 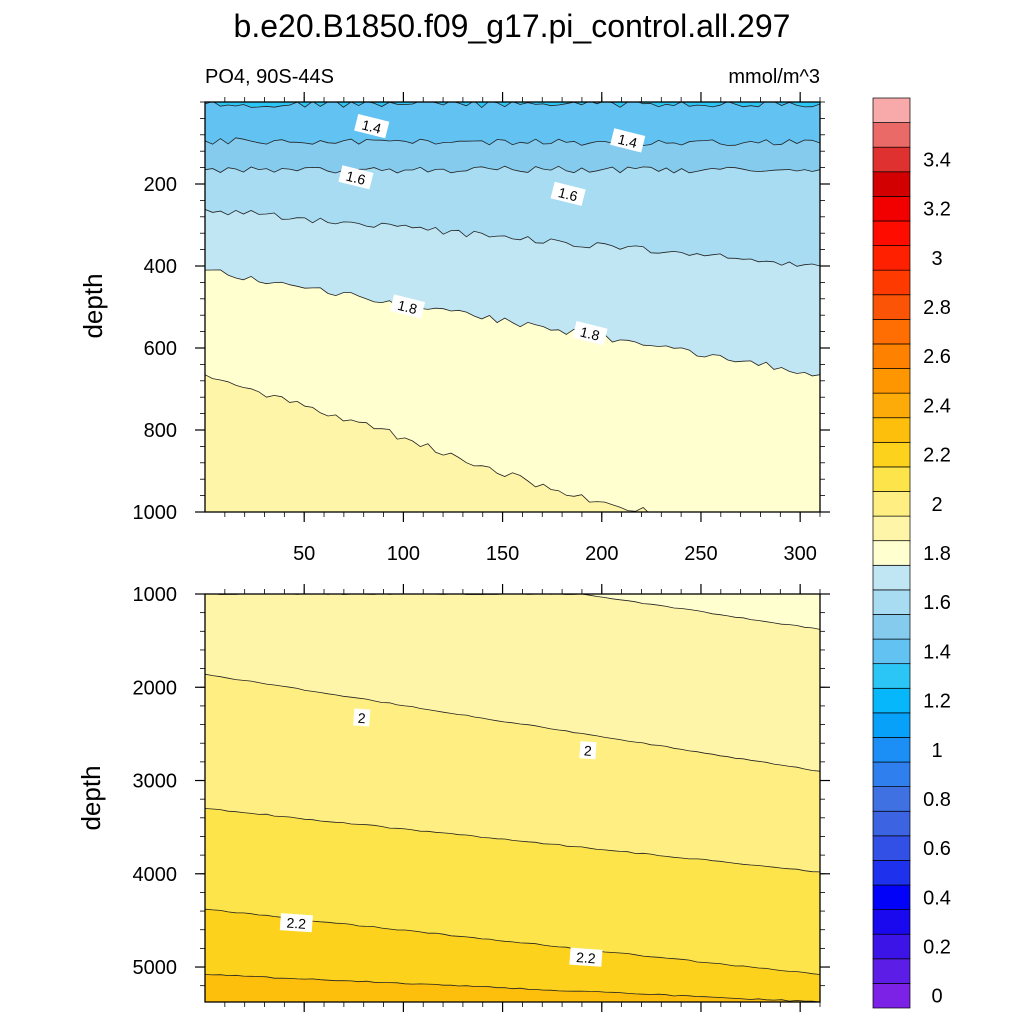 I want to click on colorbar-tick-label: 0.6, so click(x=937, y=849).